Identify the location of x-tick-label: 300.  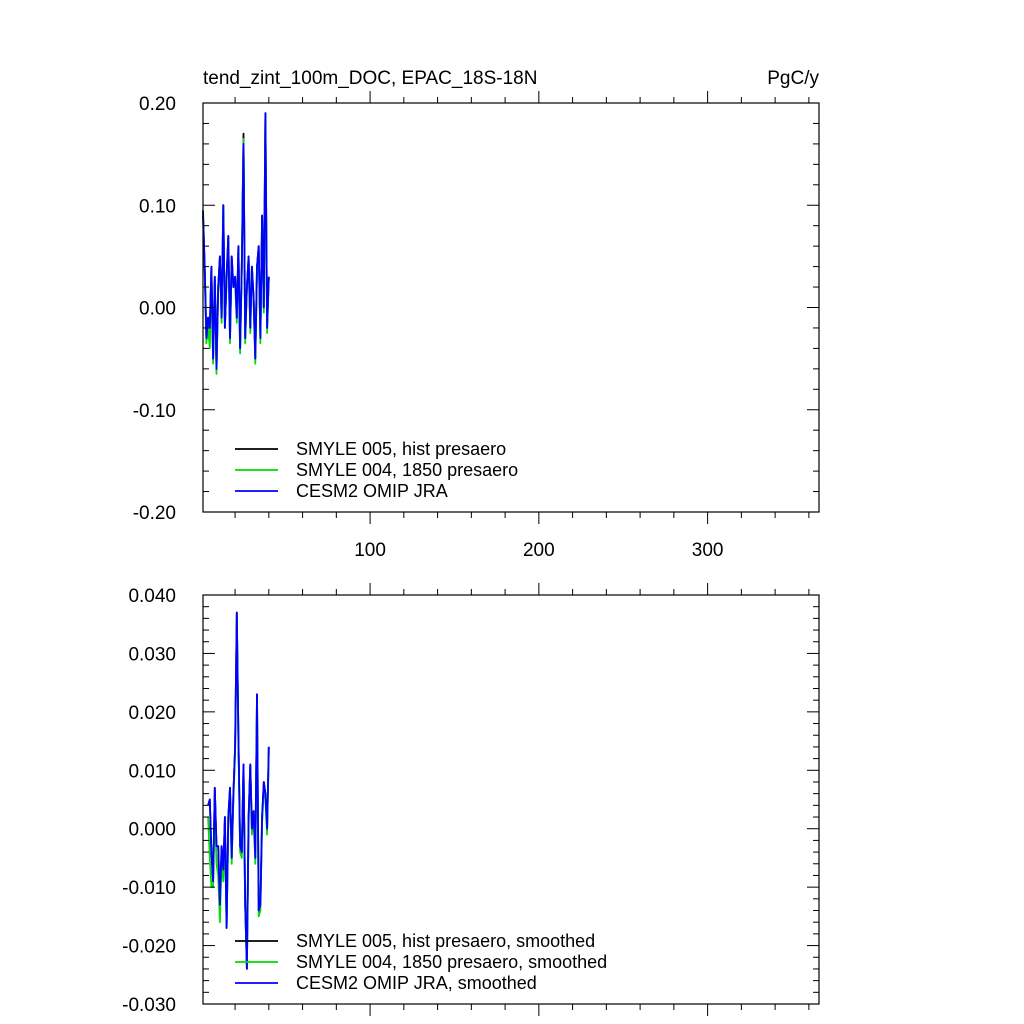
(708, 550).